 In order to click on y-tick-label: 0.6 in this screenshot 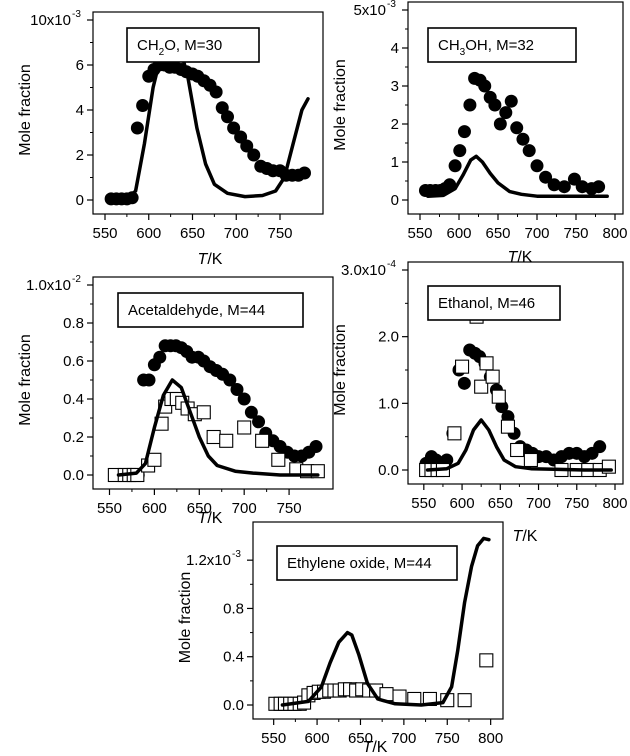, I will do `click(73, 361)`.